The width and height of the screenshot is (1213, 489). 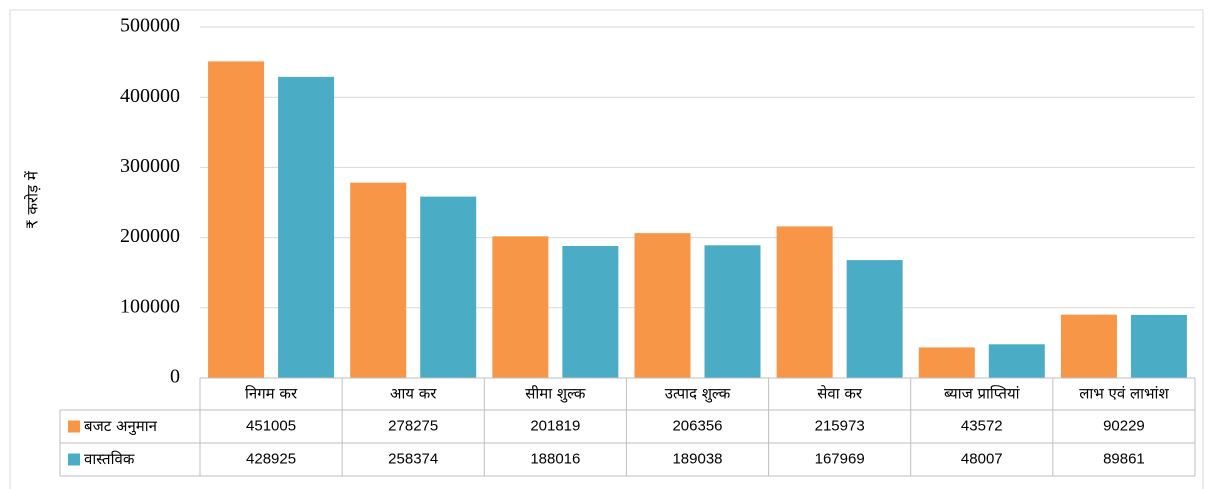 What do you see at coordinates (413, 394) in the screenshot?
I see `x-tick-label: आय कर` at bounding box center [413, 394].